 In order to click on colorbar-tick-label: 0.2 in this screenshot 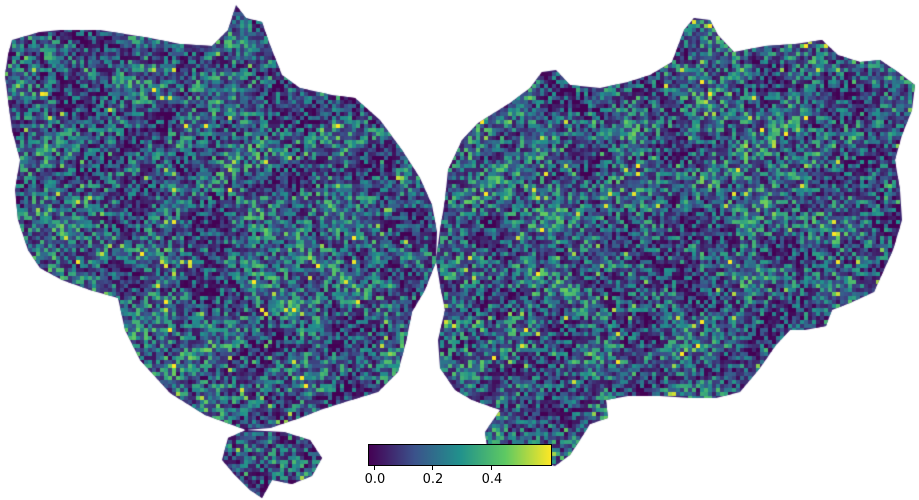, I will do `click(433, 479)`.